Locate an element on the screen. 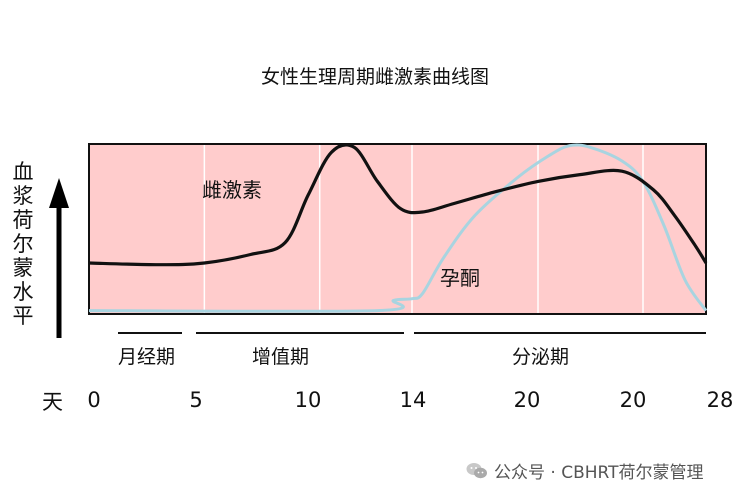 This screenshot has height=500, width=750. y-axis-arrow-head is located at coordinates (59, 193).